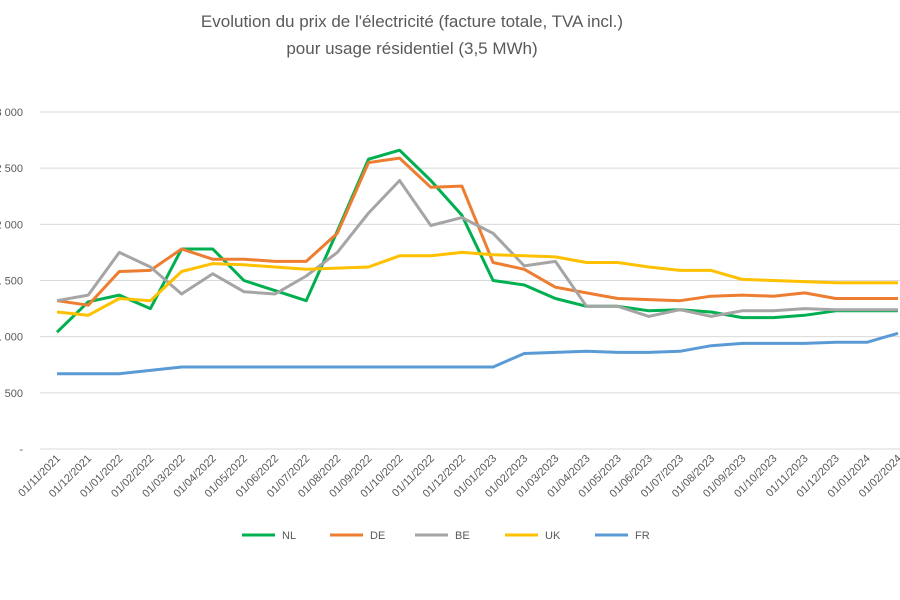 The height and width of the screenshot is (600, 900). Describe the element at coordinates (11, 338) in the screenshot. I see `y-tick-label: 1 000` at that location.